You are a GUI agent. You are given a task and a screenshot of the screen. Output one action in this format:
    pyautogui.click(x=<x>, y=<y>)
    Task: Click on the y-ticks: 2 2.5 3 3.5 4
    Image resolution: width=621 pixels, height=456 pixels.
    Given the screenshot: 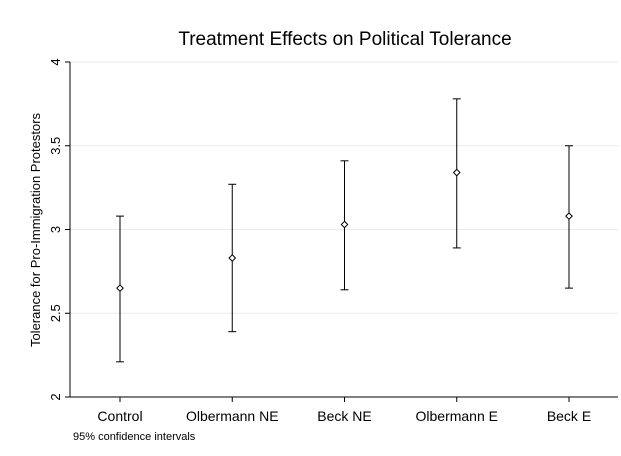 What is the action you would take?
    pyautogui.click(x=59, y=229)
    